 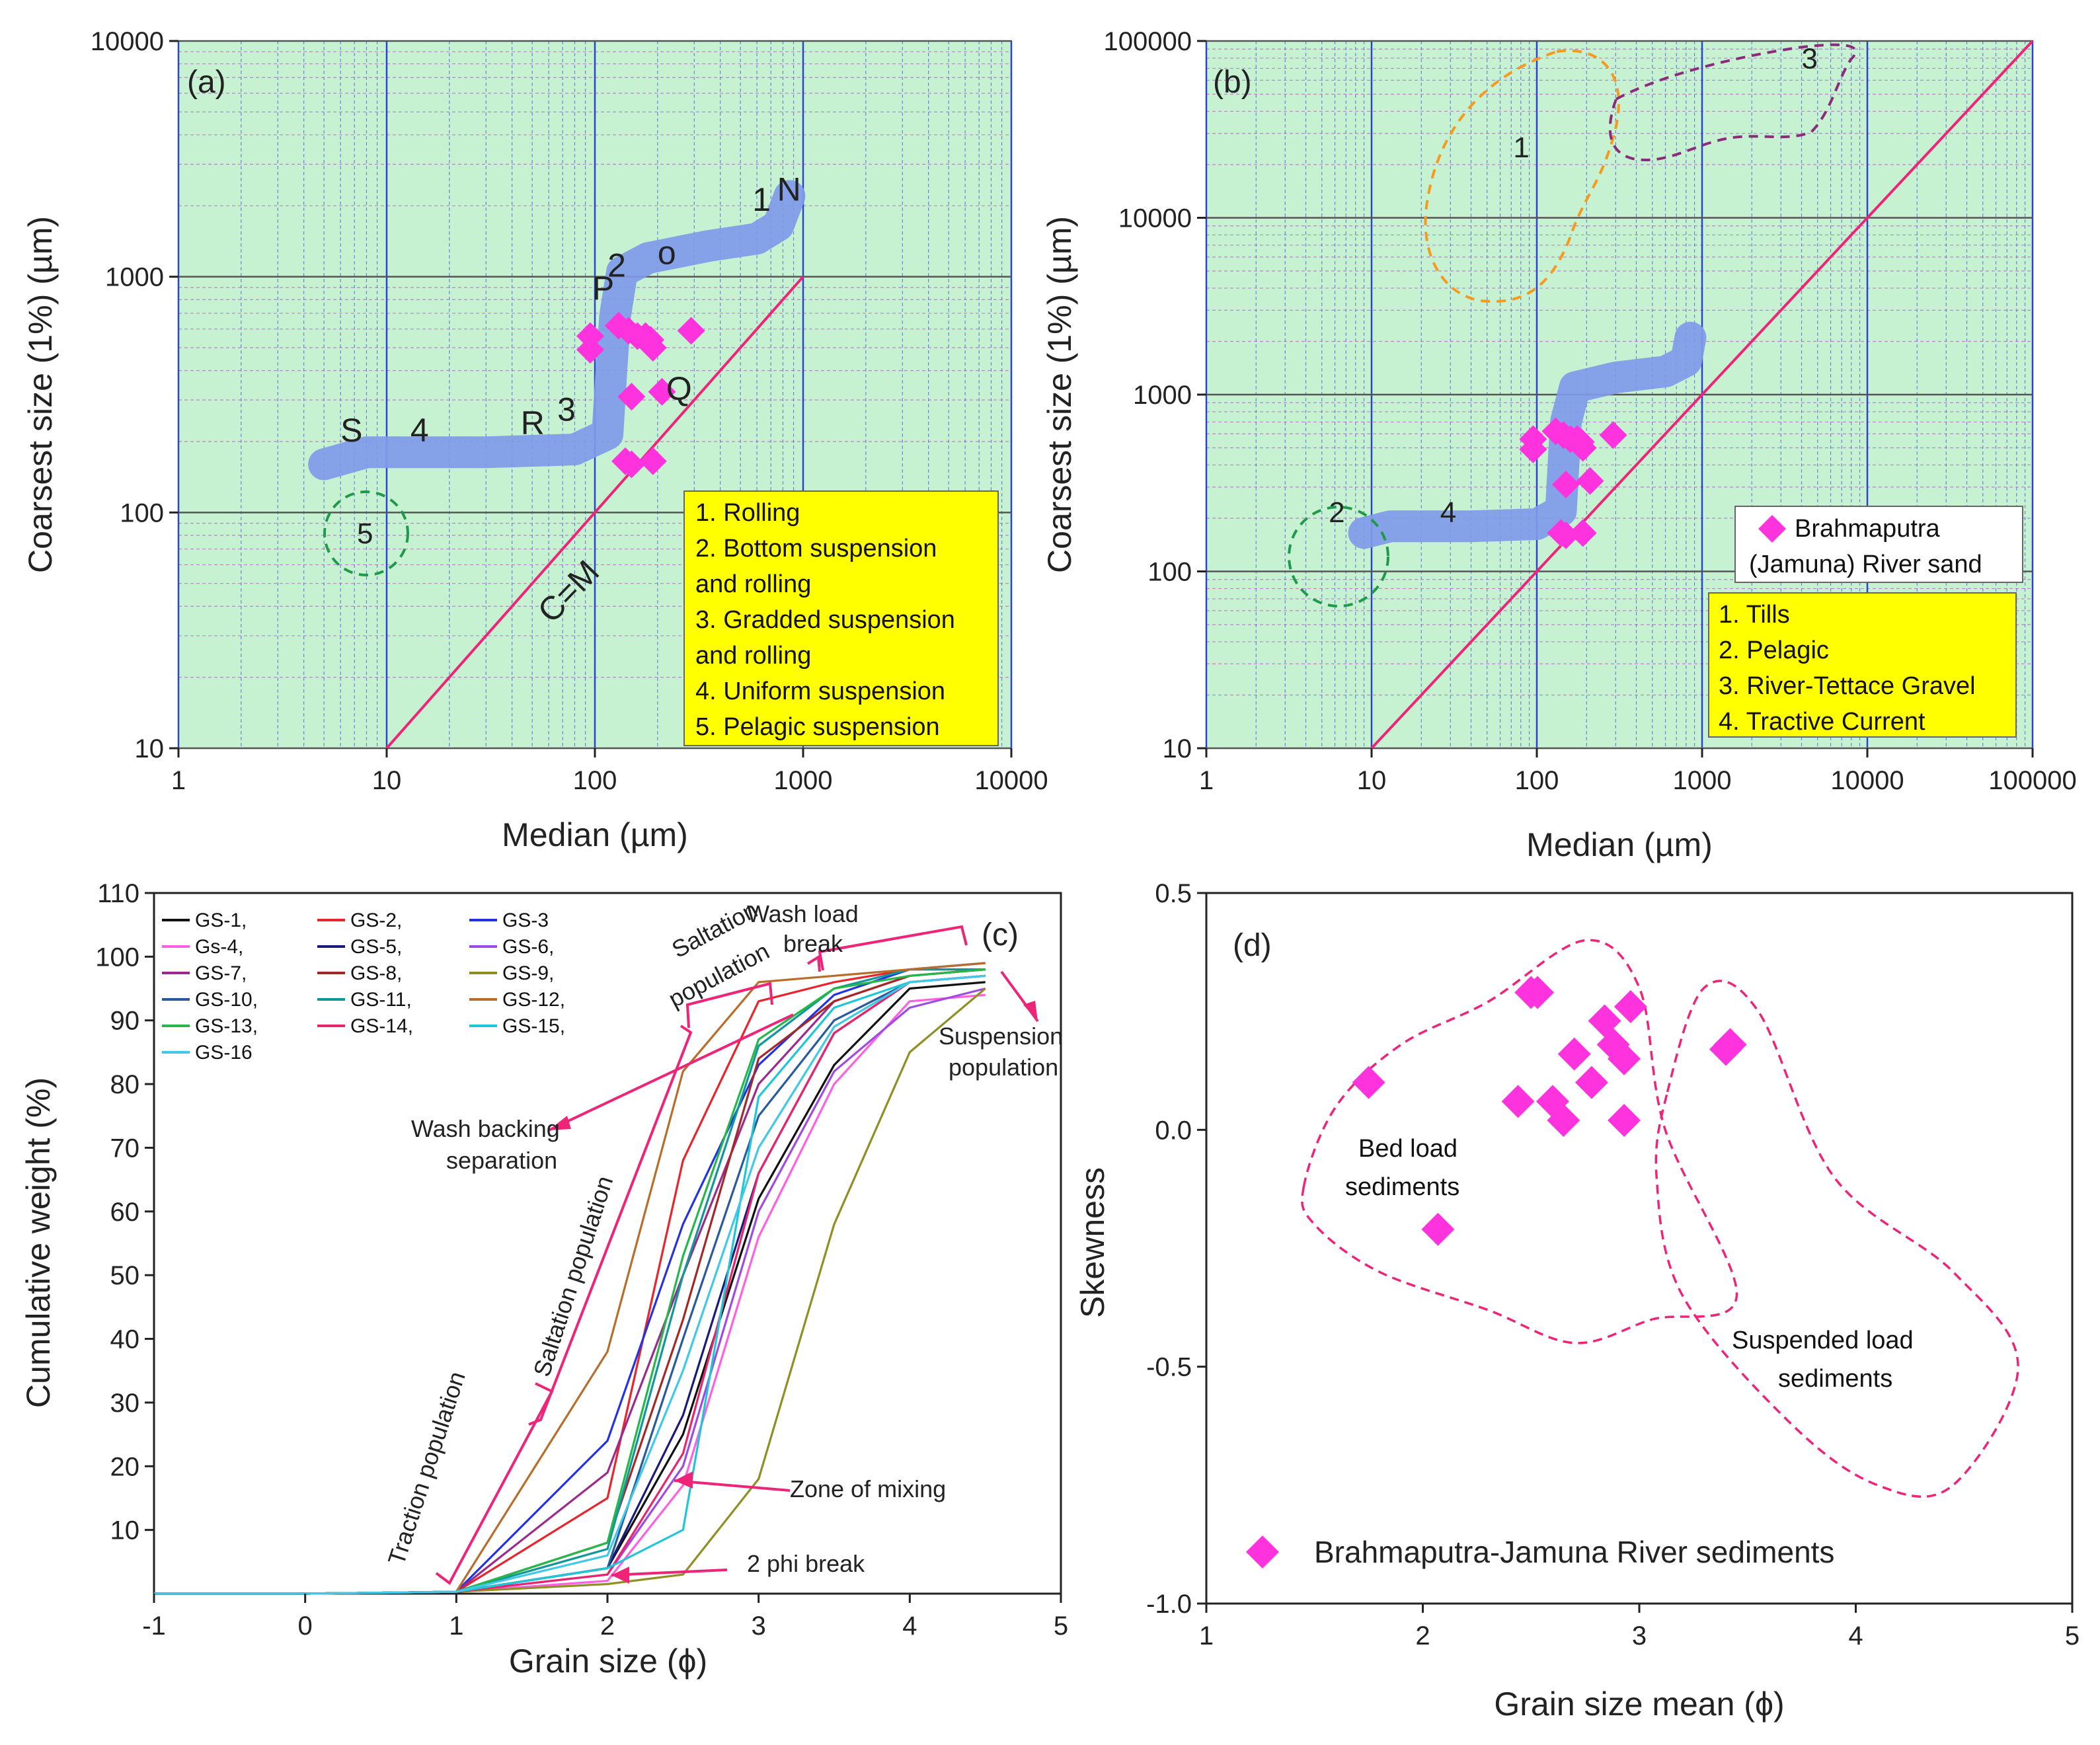 I want to click on legend-entry: 2. Bottom suspension, so click(x=816, y=548).